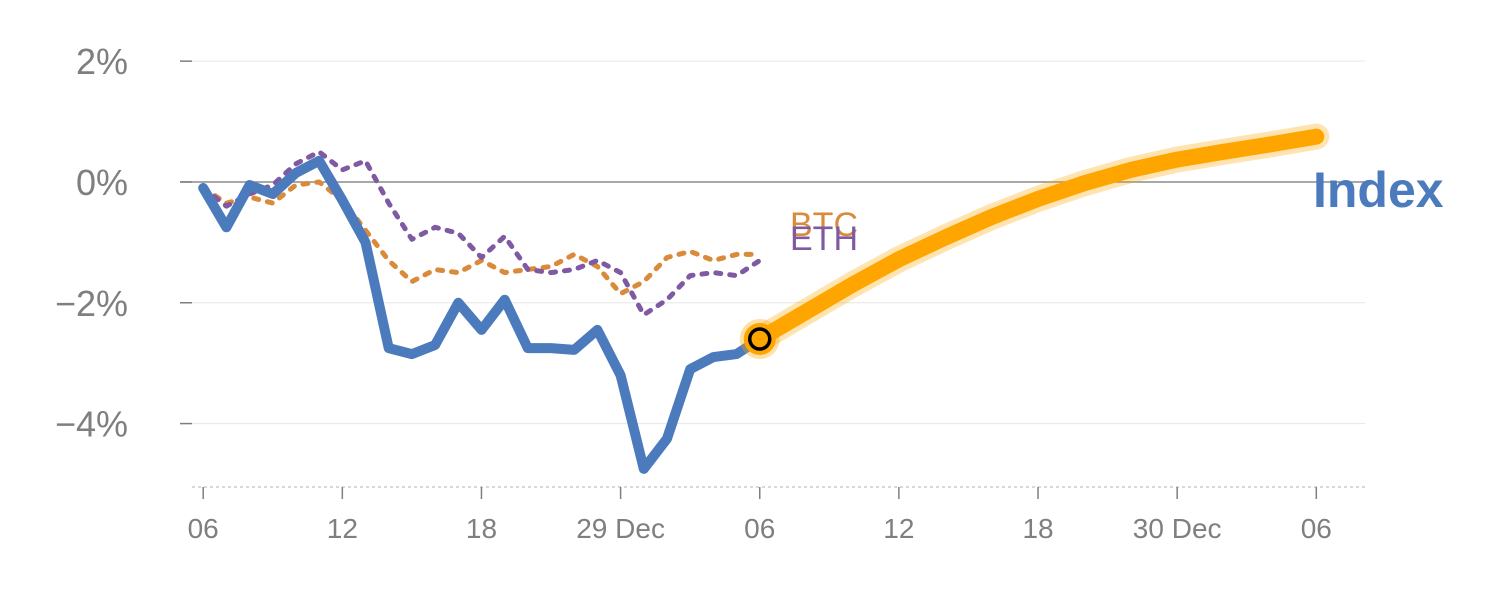 The width and height of the screenshot is (1500, 600). I want to click on series-line-btc, so click(481, 238).